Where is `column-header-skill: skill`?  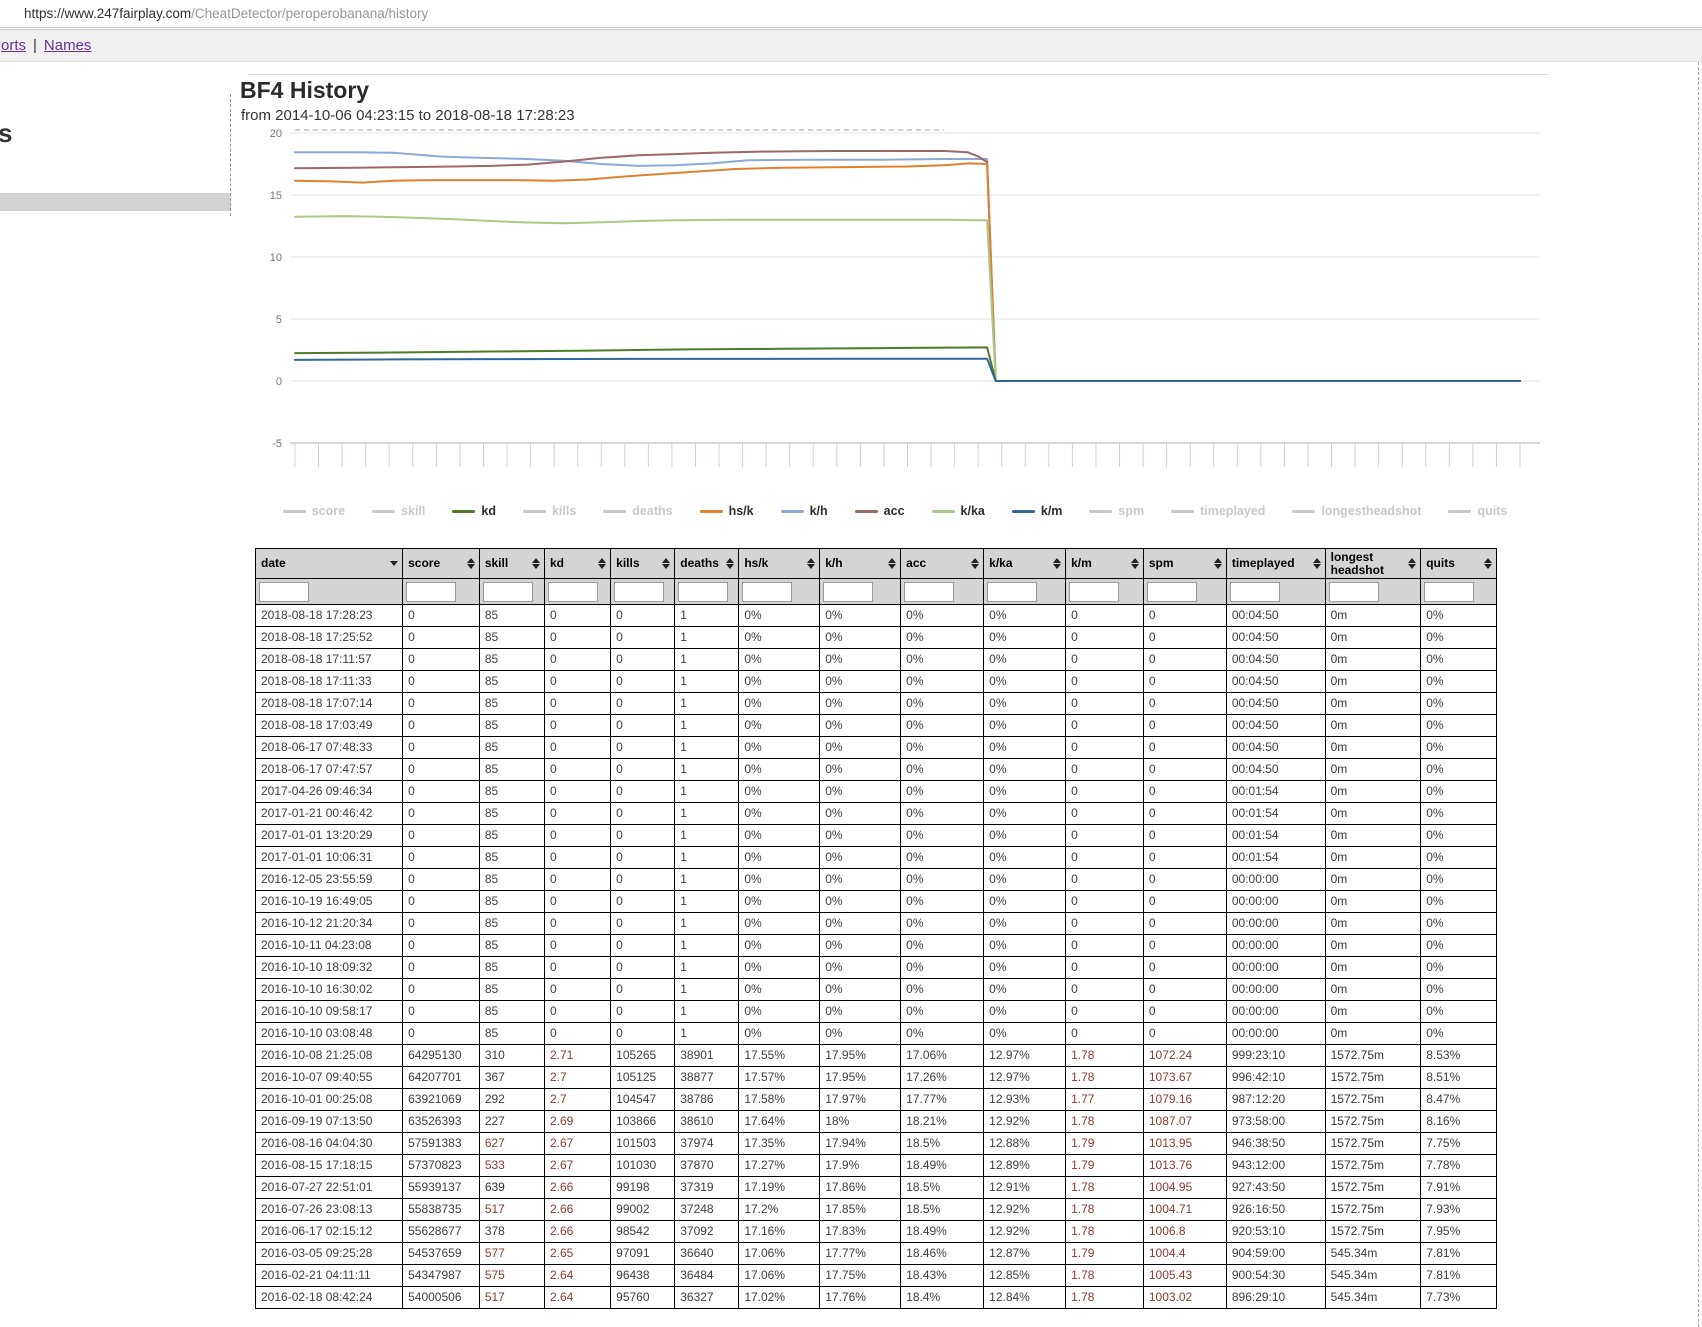
column-header-skill: skill is located at coordinates (511, 563).